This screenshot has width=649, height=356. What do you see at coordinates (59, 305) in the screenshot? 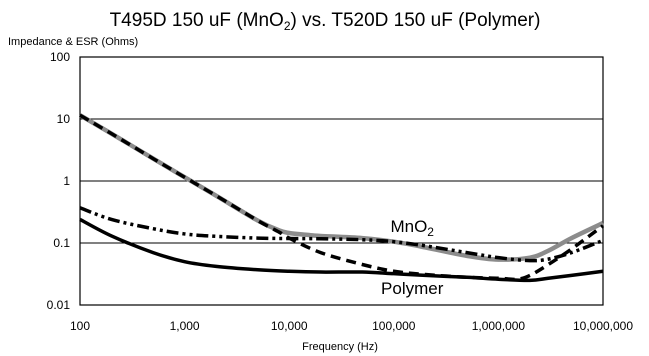
I see `y-tick-label: 0.01` at bounding box center [59, 305].